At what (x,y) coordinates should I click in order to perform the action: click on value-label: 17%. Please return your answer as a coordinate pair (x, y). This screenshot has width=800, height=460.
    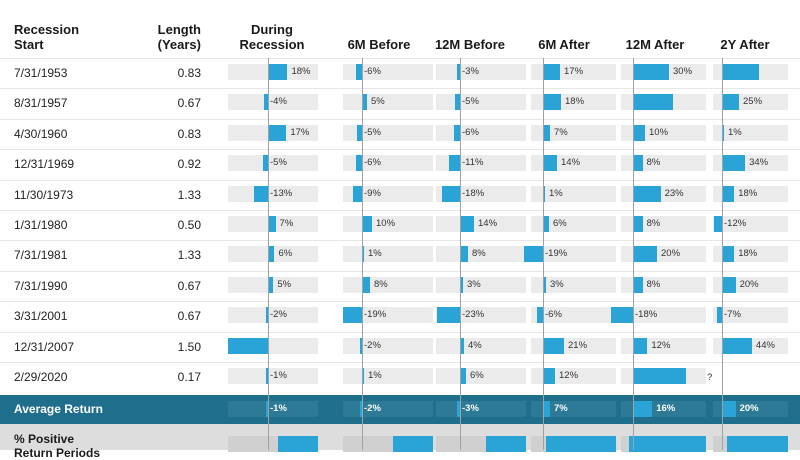
    Looking at the image, I should click on (300, 132).